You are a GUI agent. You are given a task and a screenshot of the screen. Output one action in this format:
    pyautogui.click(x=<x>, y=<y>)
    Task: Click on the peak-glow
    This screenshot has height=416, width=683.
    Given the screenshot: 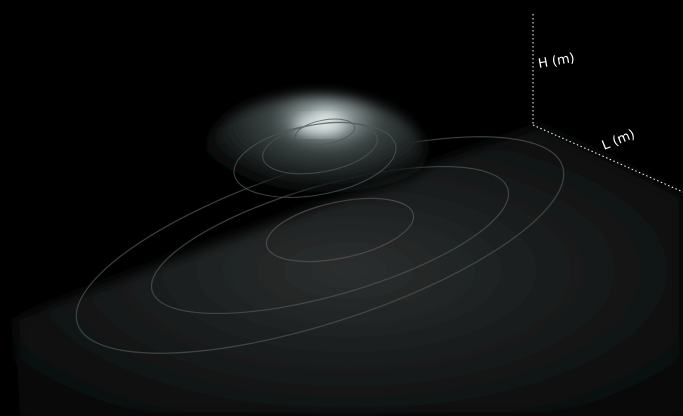 What is the action you would take?
    pyautogui.click(x=315, y=155)
    